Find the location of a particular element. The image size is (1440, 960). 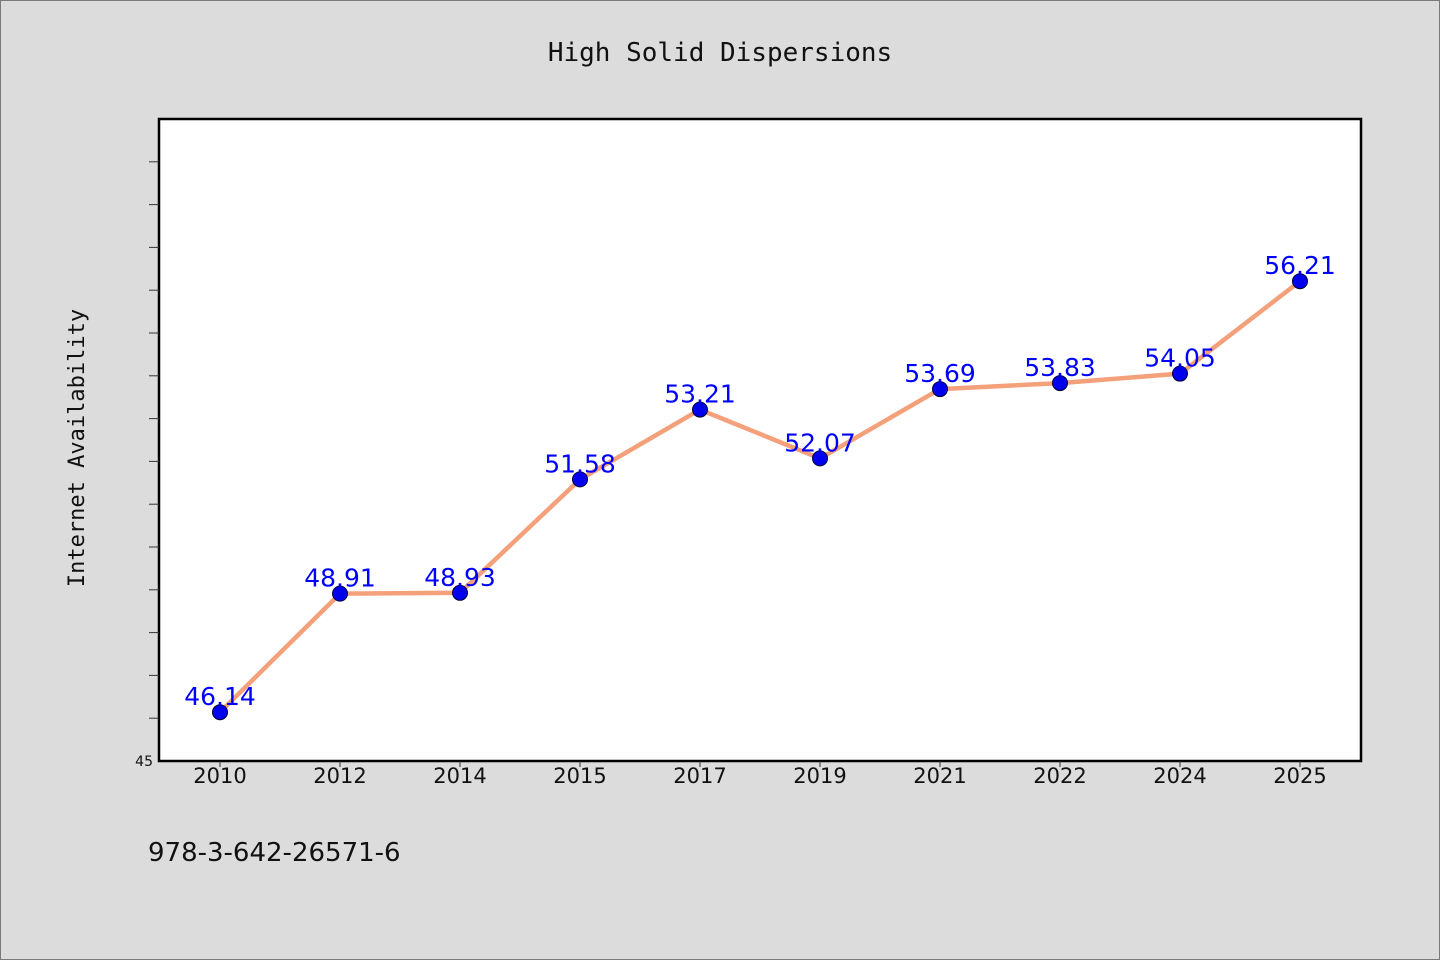

data-label: 48.91 is located at coordinates (340, 578).